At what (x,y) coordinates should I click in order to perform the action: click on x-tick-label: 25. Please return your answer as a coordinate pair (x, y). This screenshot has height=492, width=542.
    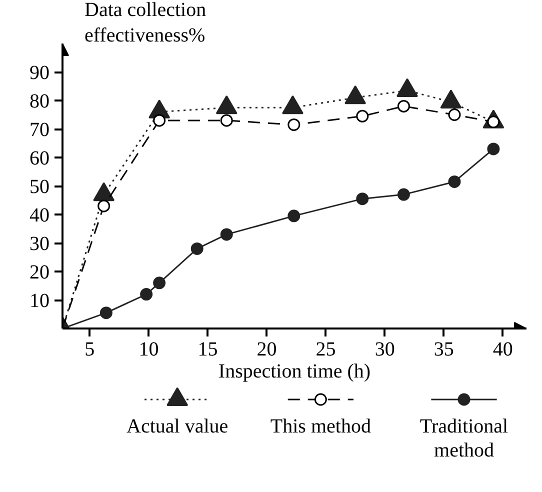
    Looking at the image, I should click on (326, 349).